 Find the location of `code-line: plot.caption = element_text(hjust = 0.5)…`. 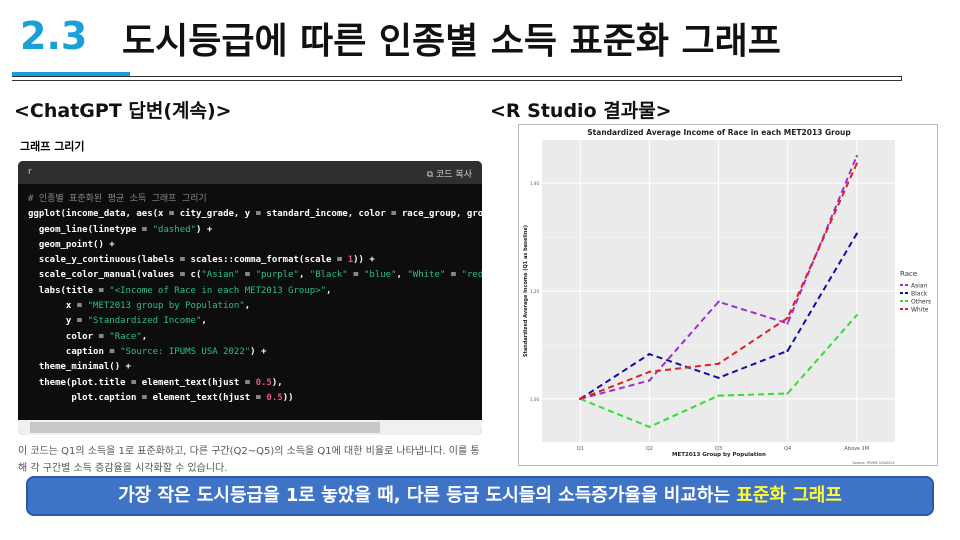

code-line: plot.caption = element_text(hjust = 0.5)… is located at coordinates (161, 397).